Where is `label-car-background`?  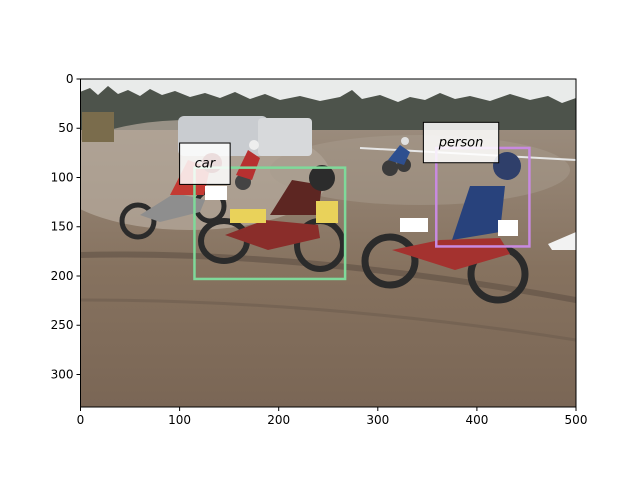 label-car-background is located at coordinates (205, 163).